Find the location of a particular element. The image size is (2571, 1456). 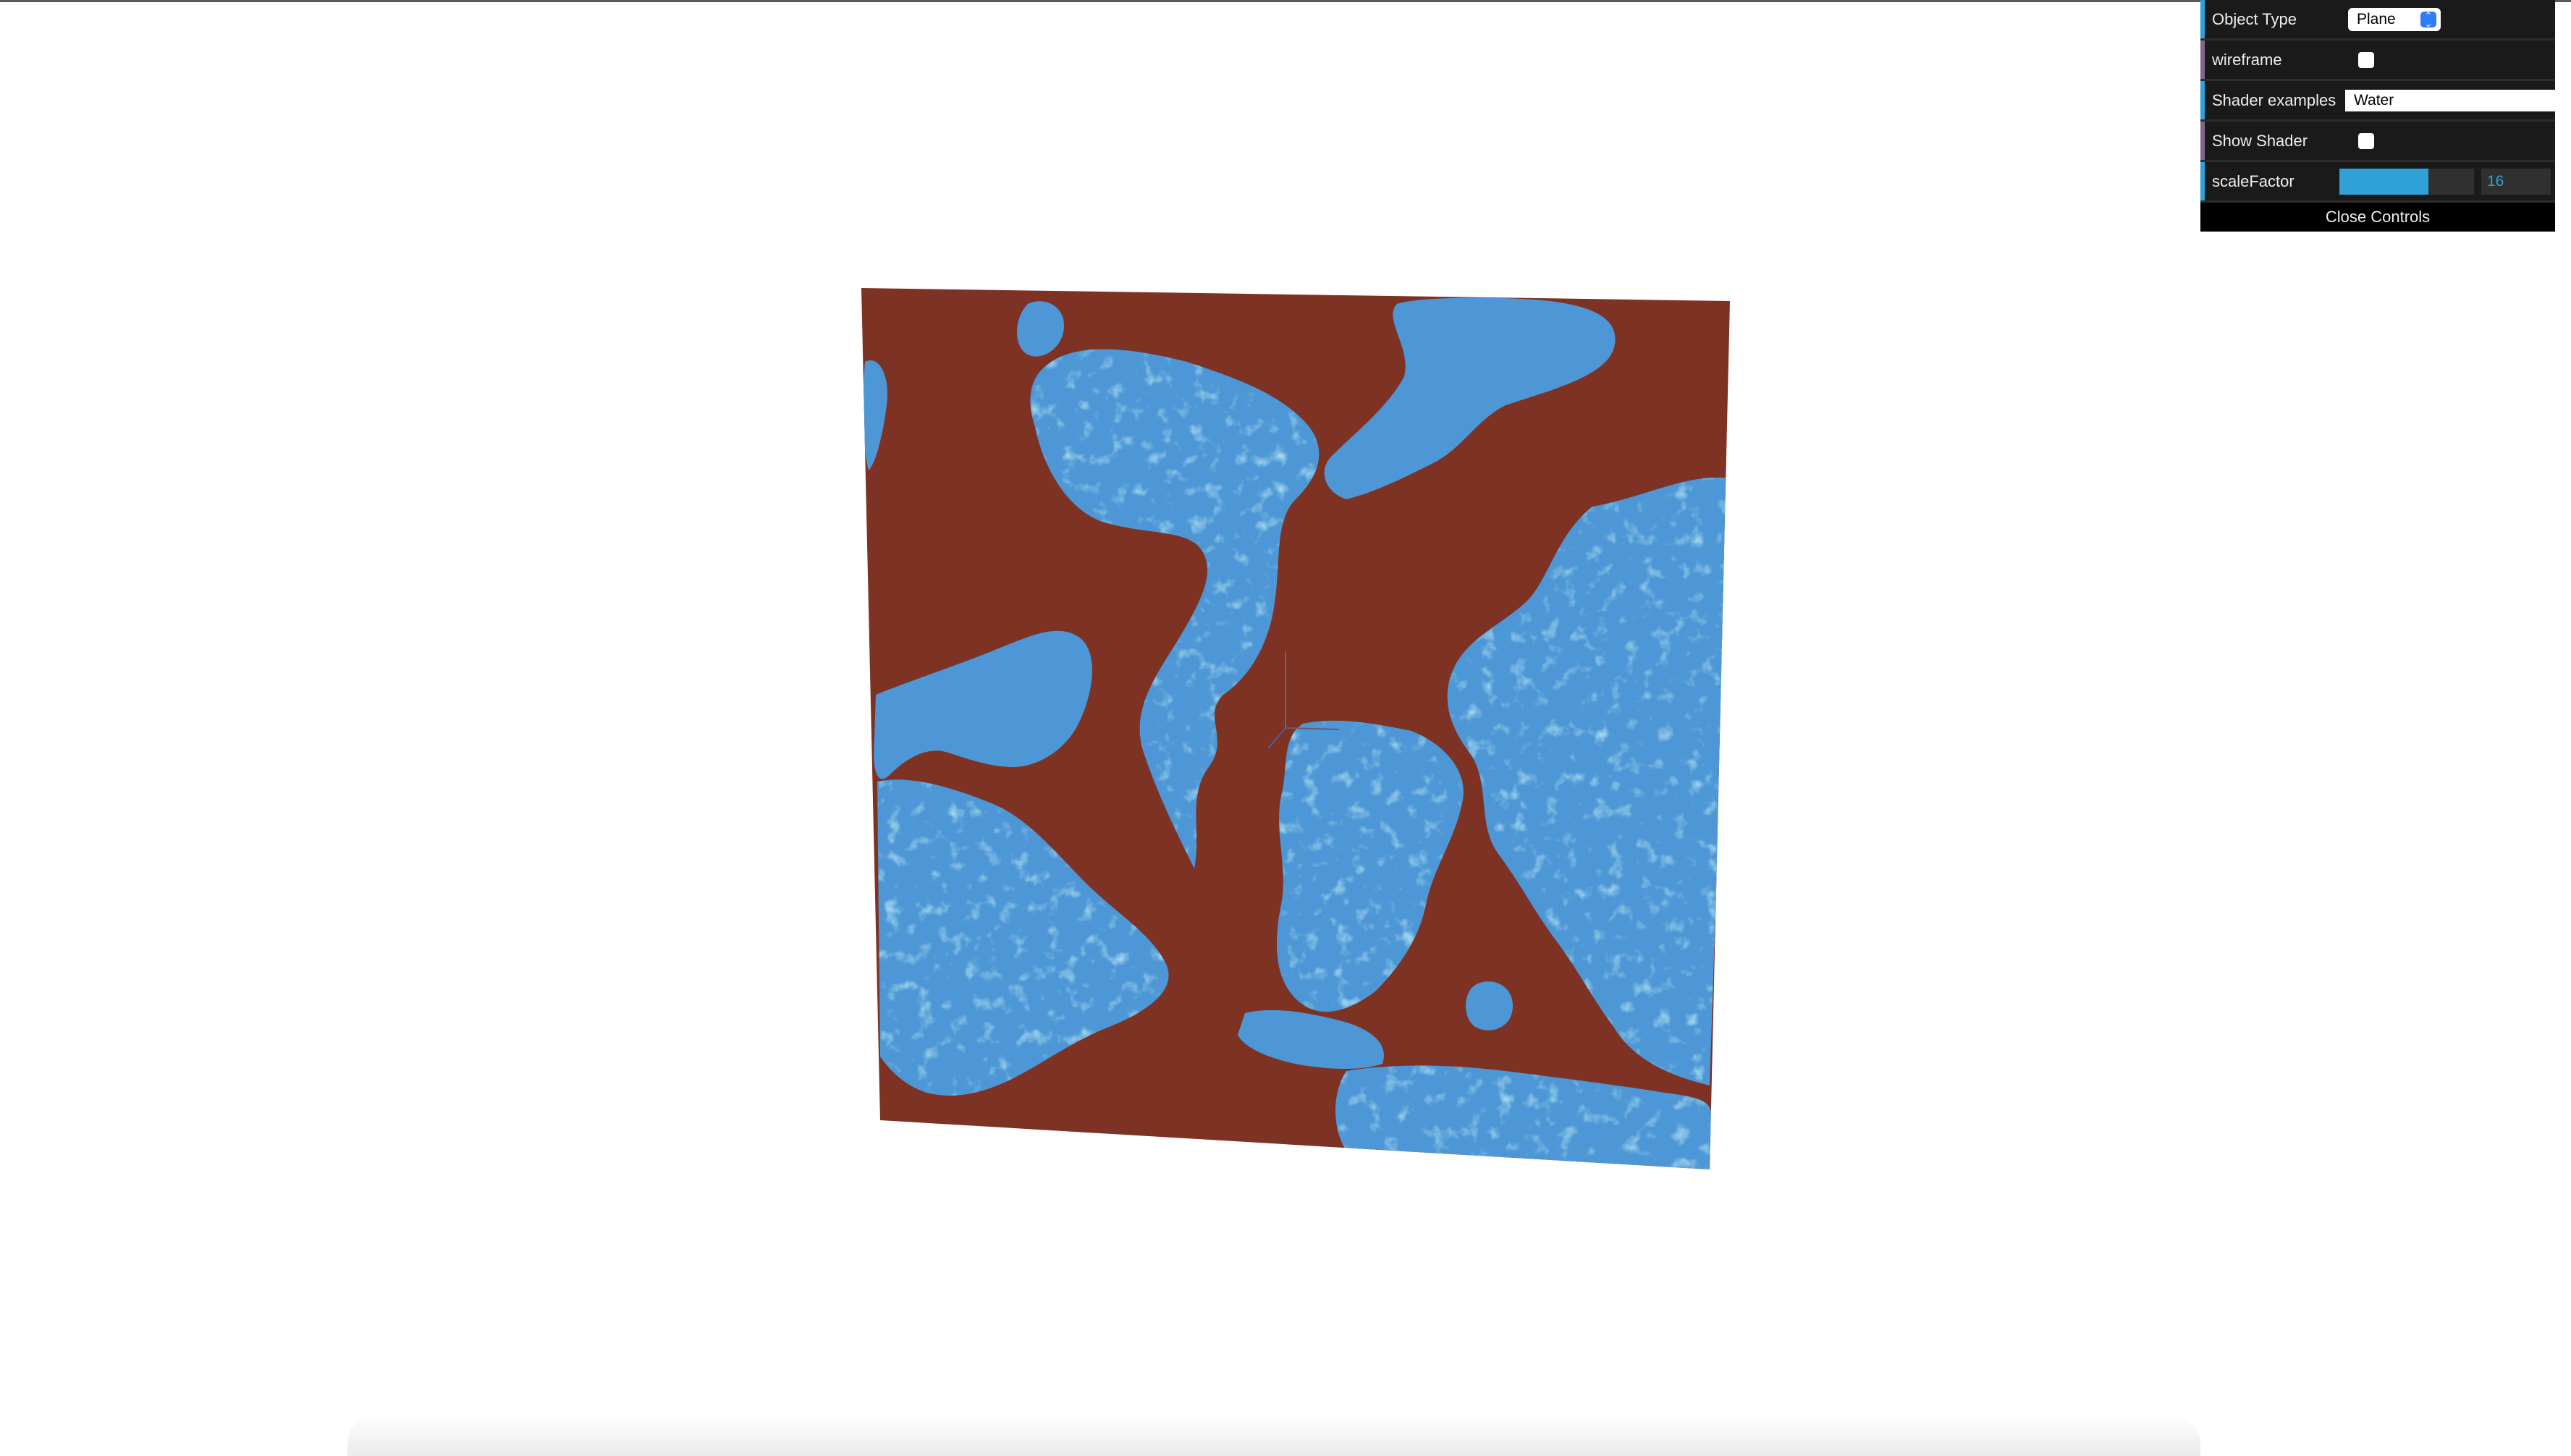

scale-factor-row: scaleFactor 16 is located at coordinates (2377, 182).